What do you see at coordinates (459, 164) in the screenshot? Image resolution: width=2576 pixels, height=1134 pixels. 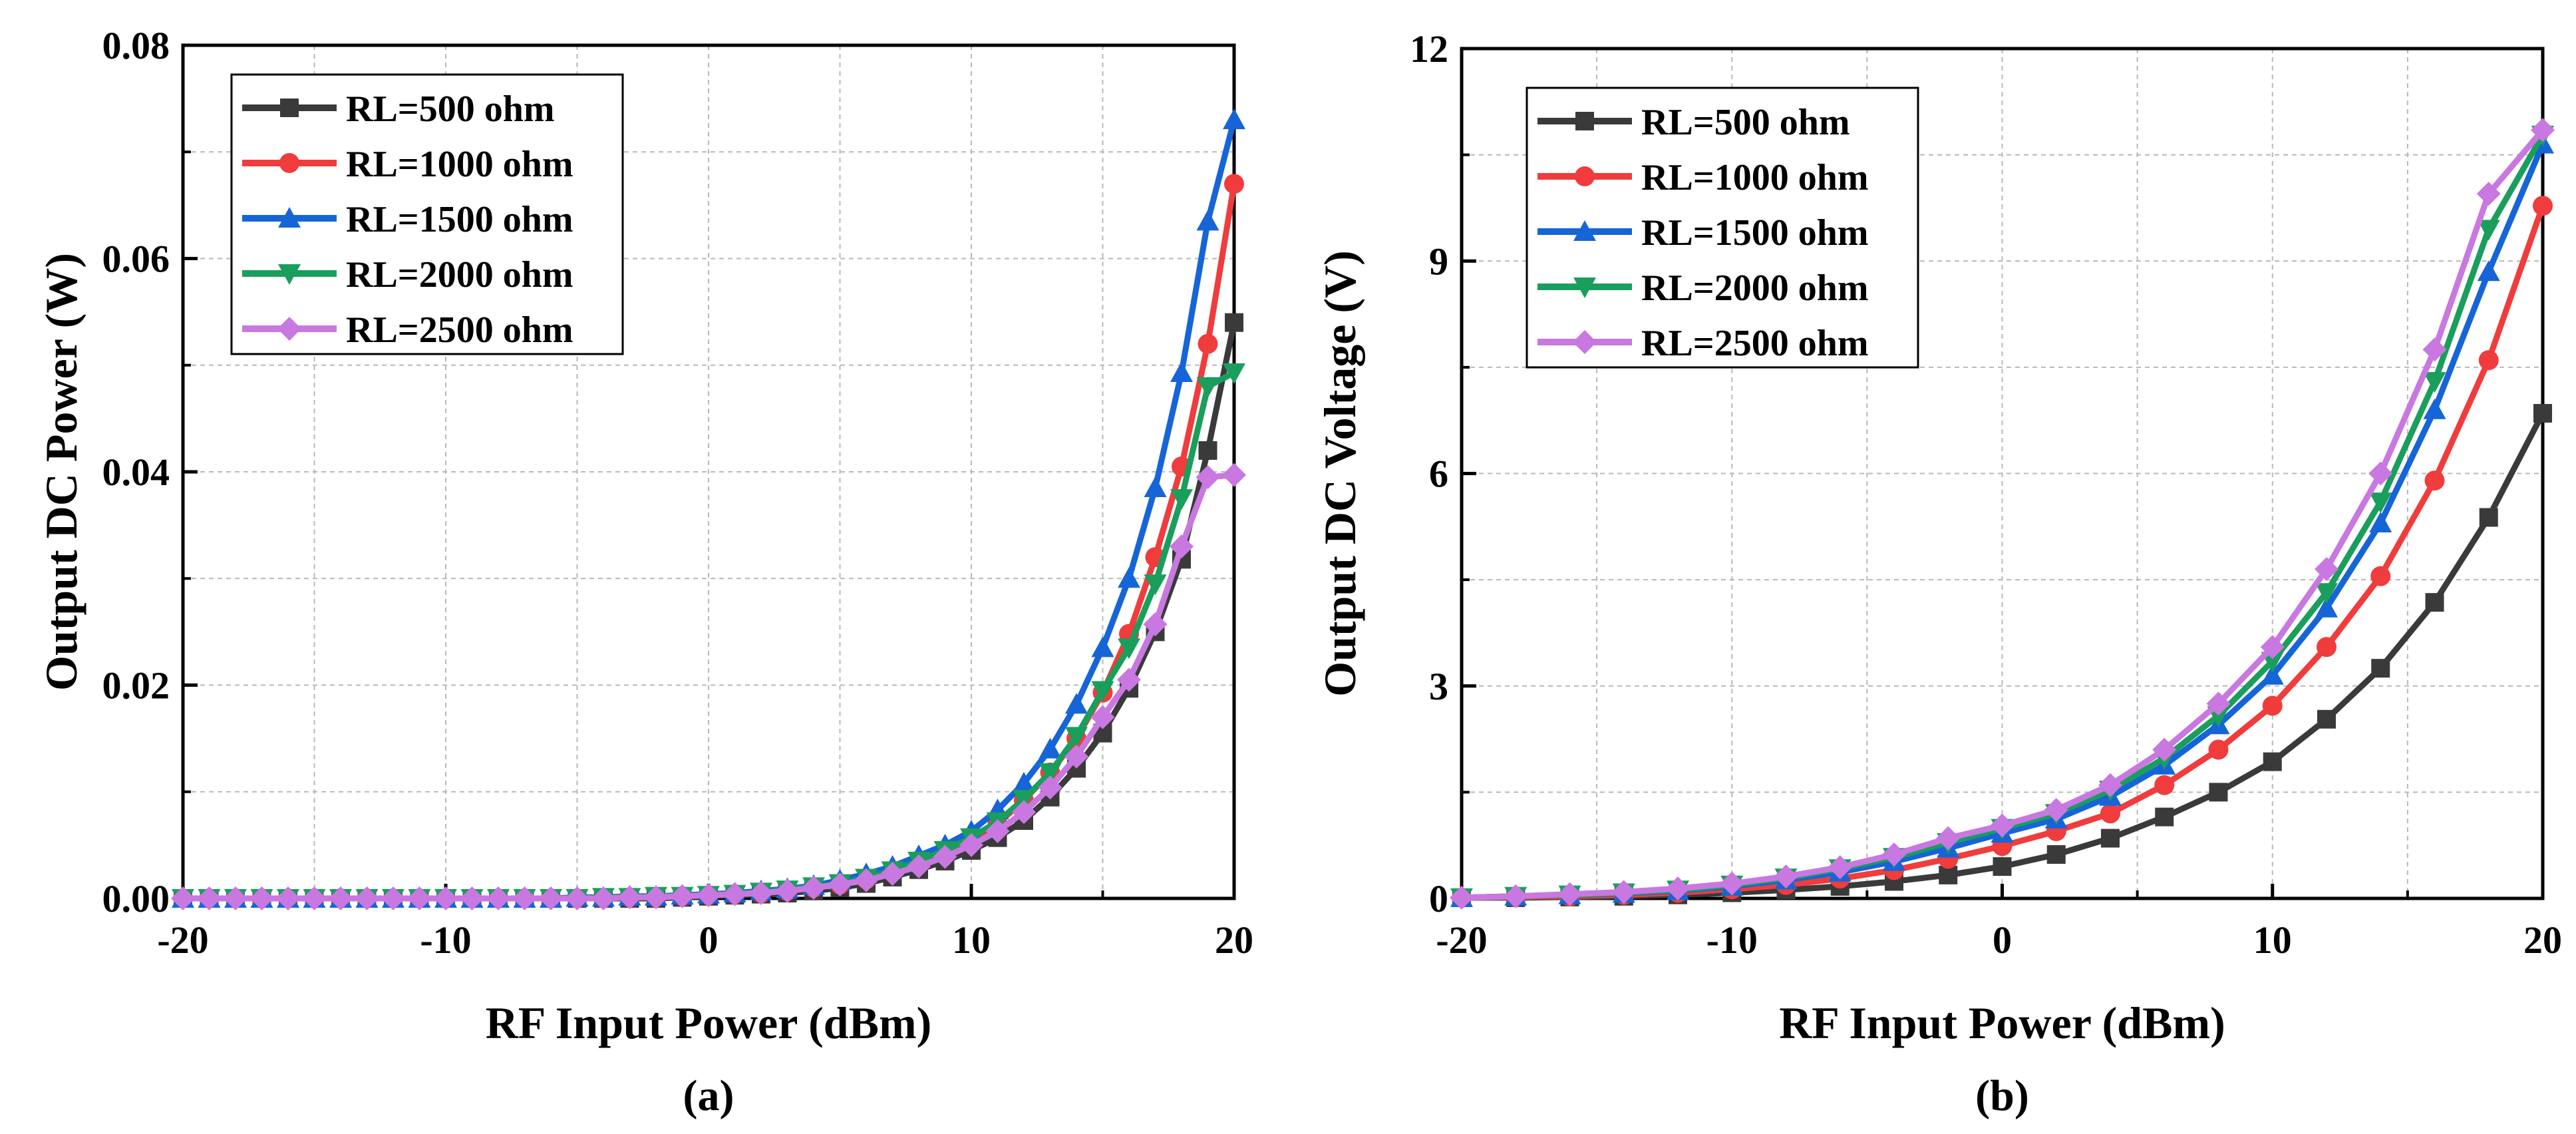 I see `legend-label: RL=1000 ohm` at bounding box center [459, 164].